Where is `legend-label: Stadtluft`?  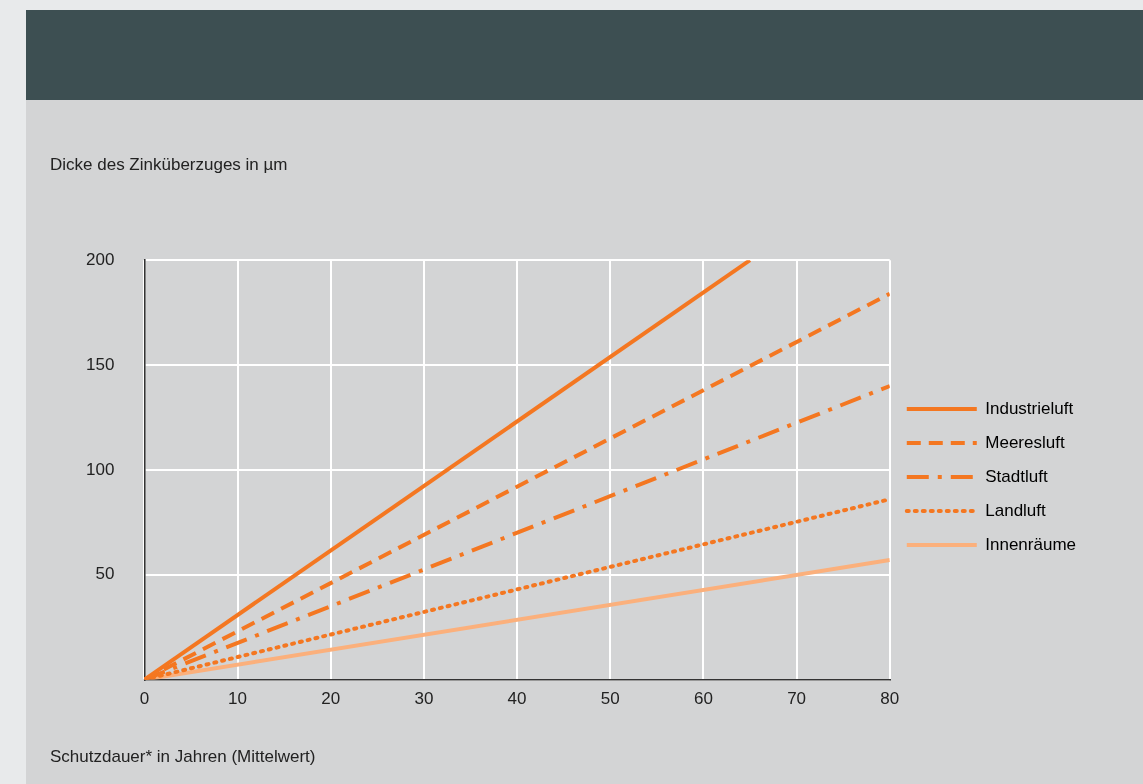
legend-label: Stadtluft is located at coordinates (1016, 476).